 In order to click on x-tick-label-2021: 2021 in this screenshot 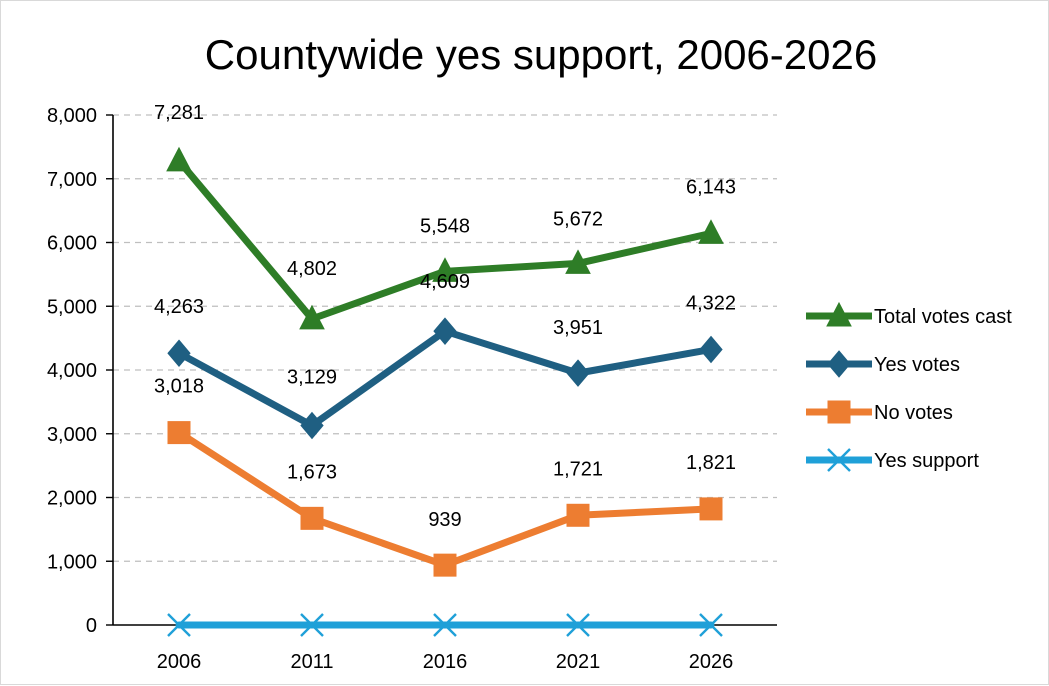, I will do `click(578, 662)`.